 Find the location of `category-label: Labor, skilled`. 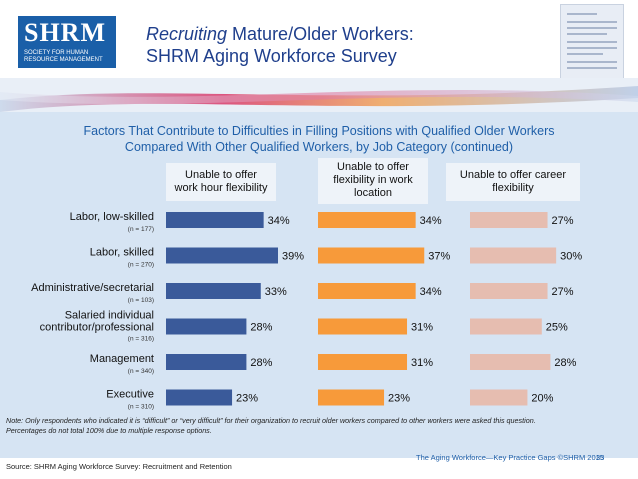

category-label: Labor, skilled is located at coordinates (122, 253).